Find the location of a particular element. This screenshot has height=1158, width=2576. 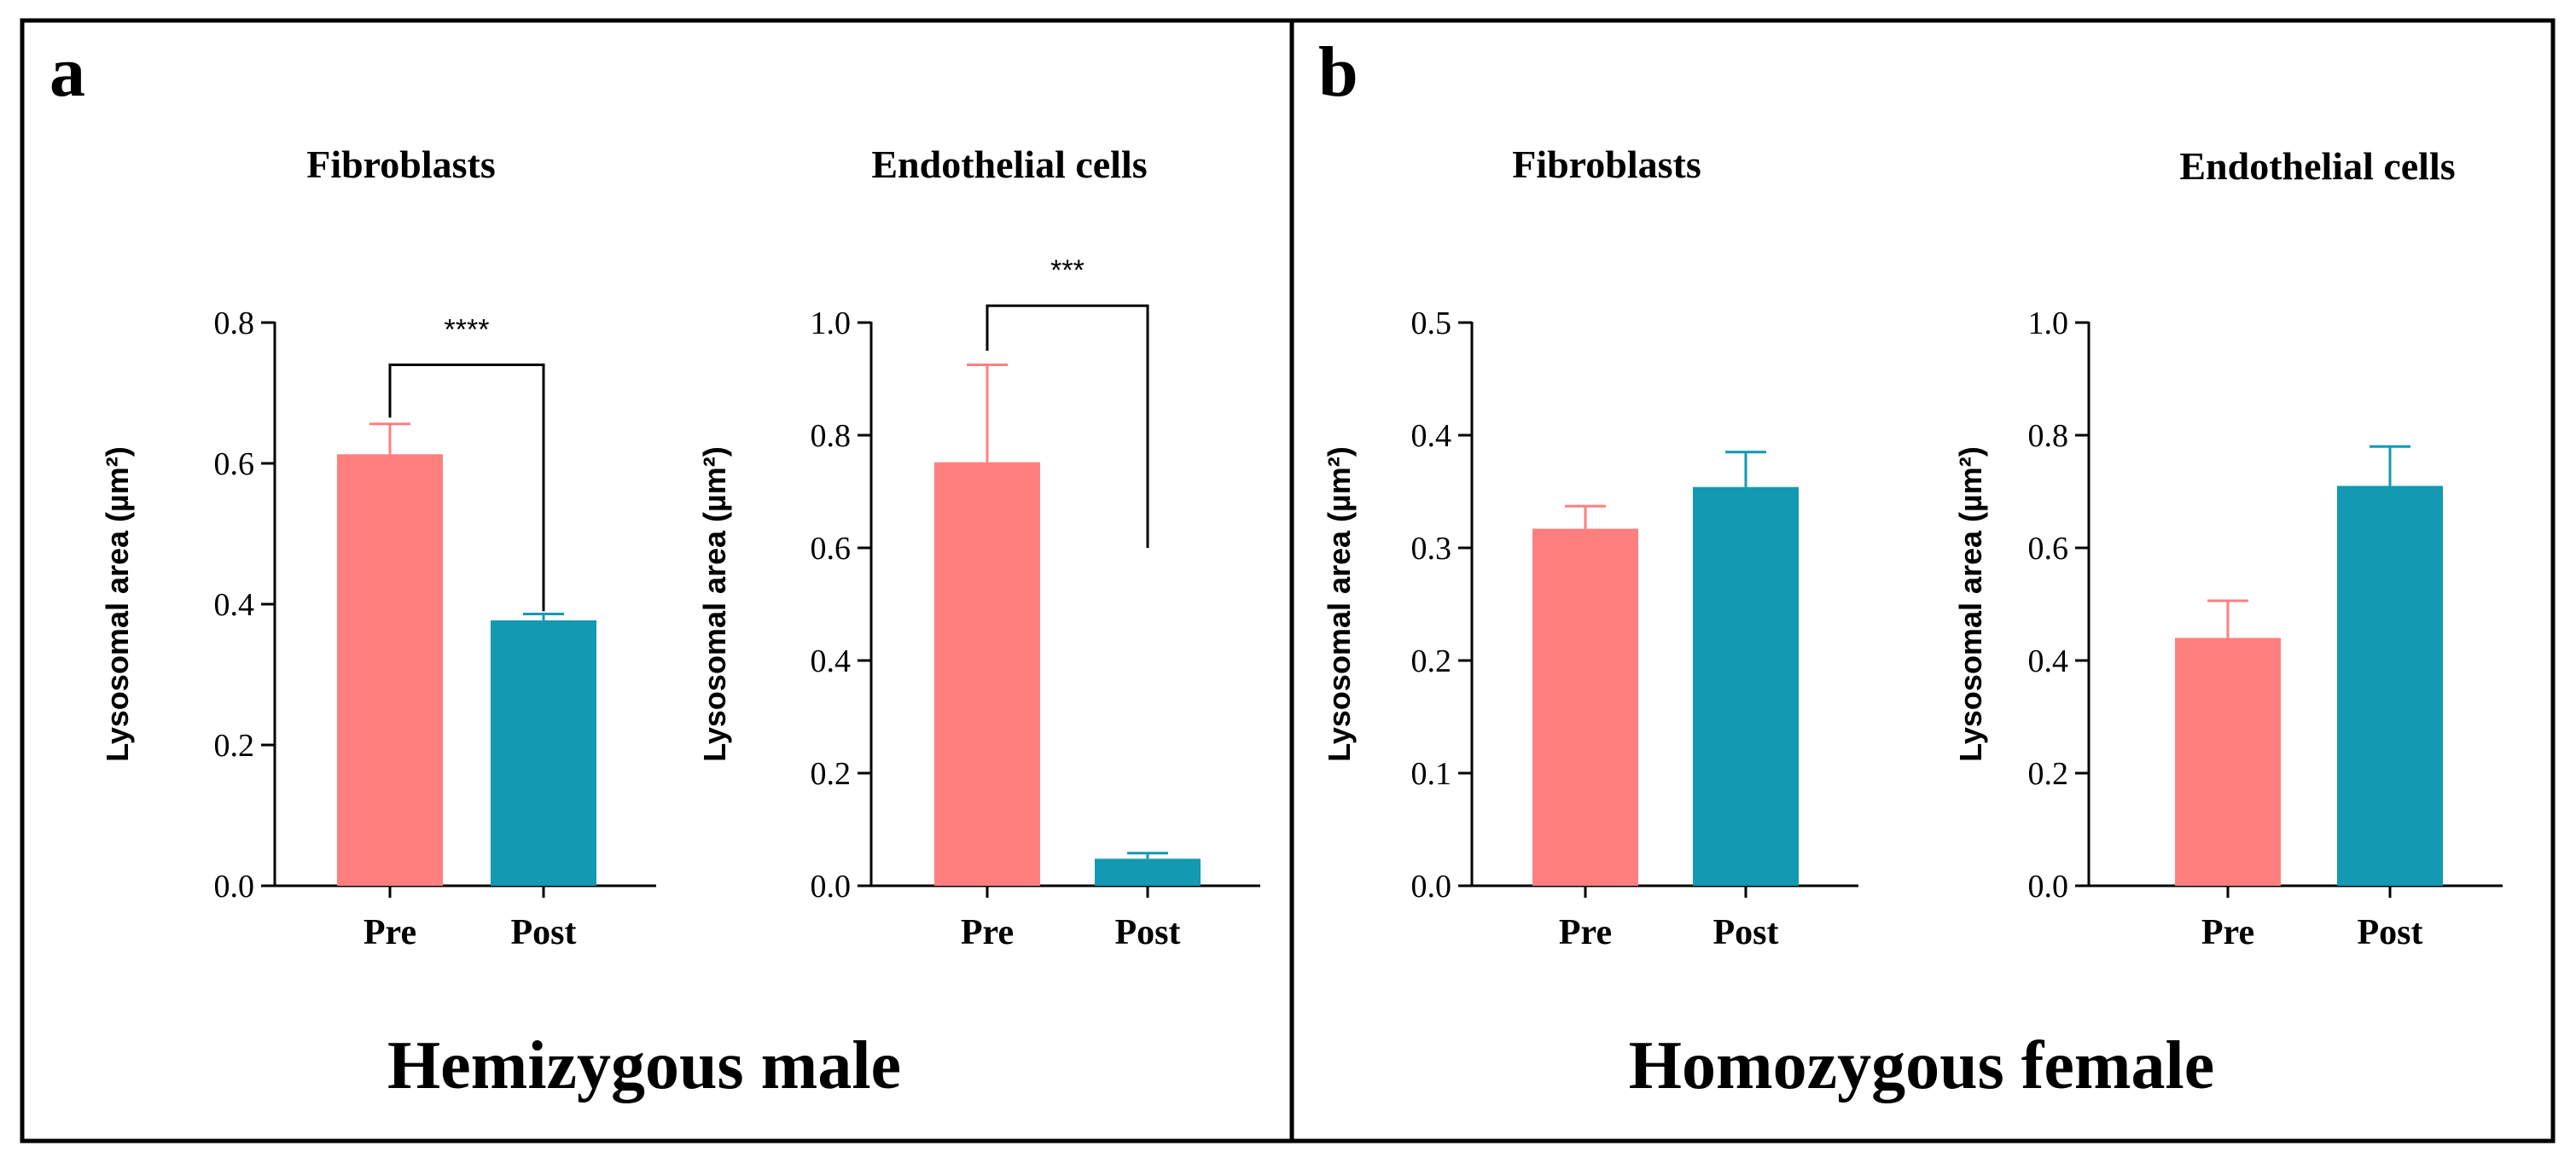

y-tick-label: 0.5 is located at coordinates (1431, 323).